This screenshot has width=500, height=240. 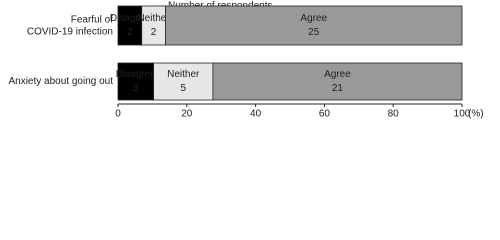 I want to click on x-axis-label: (%), so click(x=476, y=114).